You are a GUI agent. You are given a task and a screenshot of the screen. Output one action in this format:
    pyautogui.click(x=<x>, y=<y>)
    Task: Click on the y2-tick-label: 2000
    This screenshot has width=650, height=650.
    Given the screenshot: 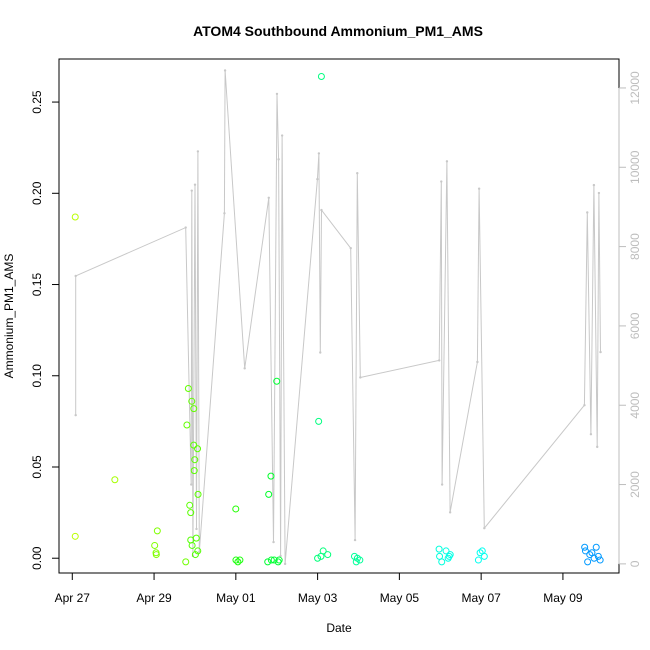 What is the action you would take?
    pyautogui.click(x=635, y=484)
    